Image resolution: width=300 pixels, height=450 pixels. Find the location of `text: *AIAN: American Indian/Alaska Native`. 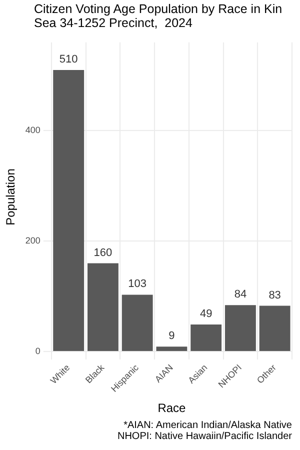

text: *AIAN: American Indian/Alaska Native is located at coordinates (208, 425).